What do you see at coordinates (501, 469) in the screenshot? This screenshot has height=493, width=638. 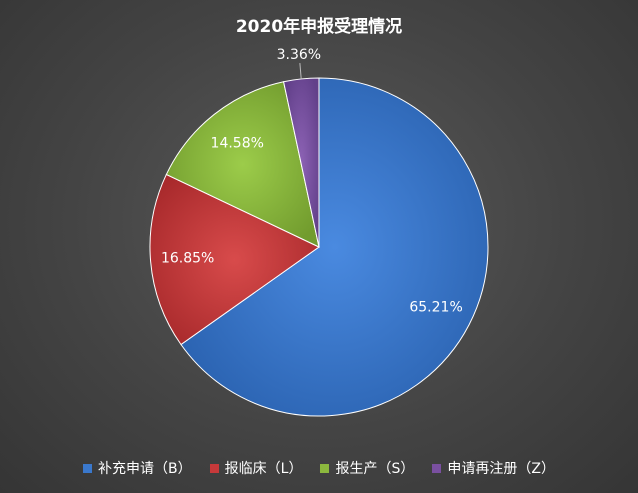 I see `legend-label: 申请再注册（Z）` at bounding box center [501, 469].